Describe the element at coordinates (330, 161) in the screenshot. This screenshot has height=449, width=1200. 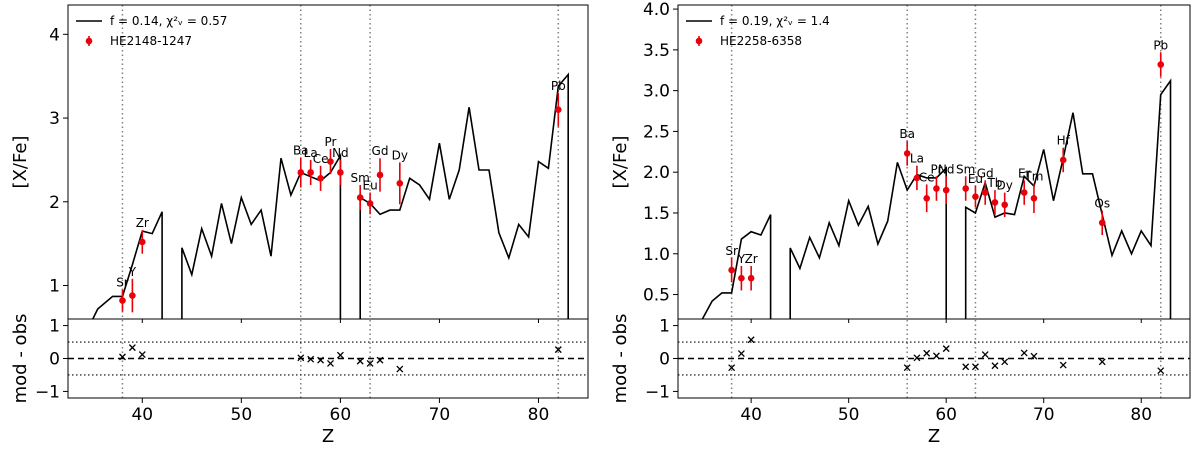
I see `chart1-data-point-Pr` at that location.